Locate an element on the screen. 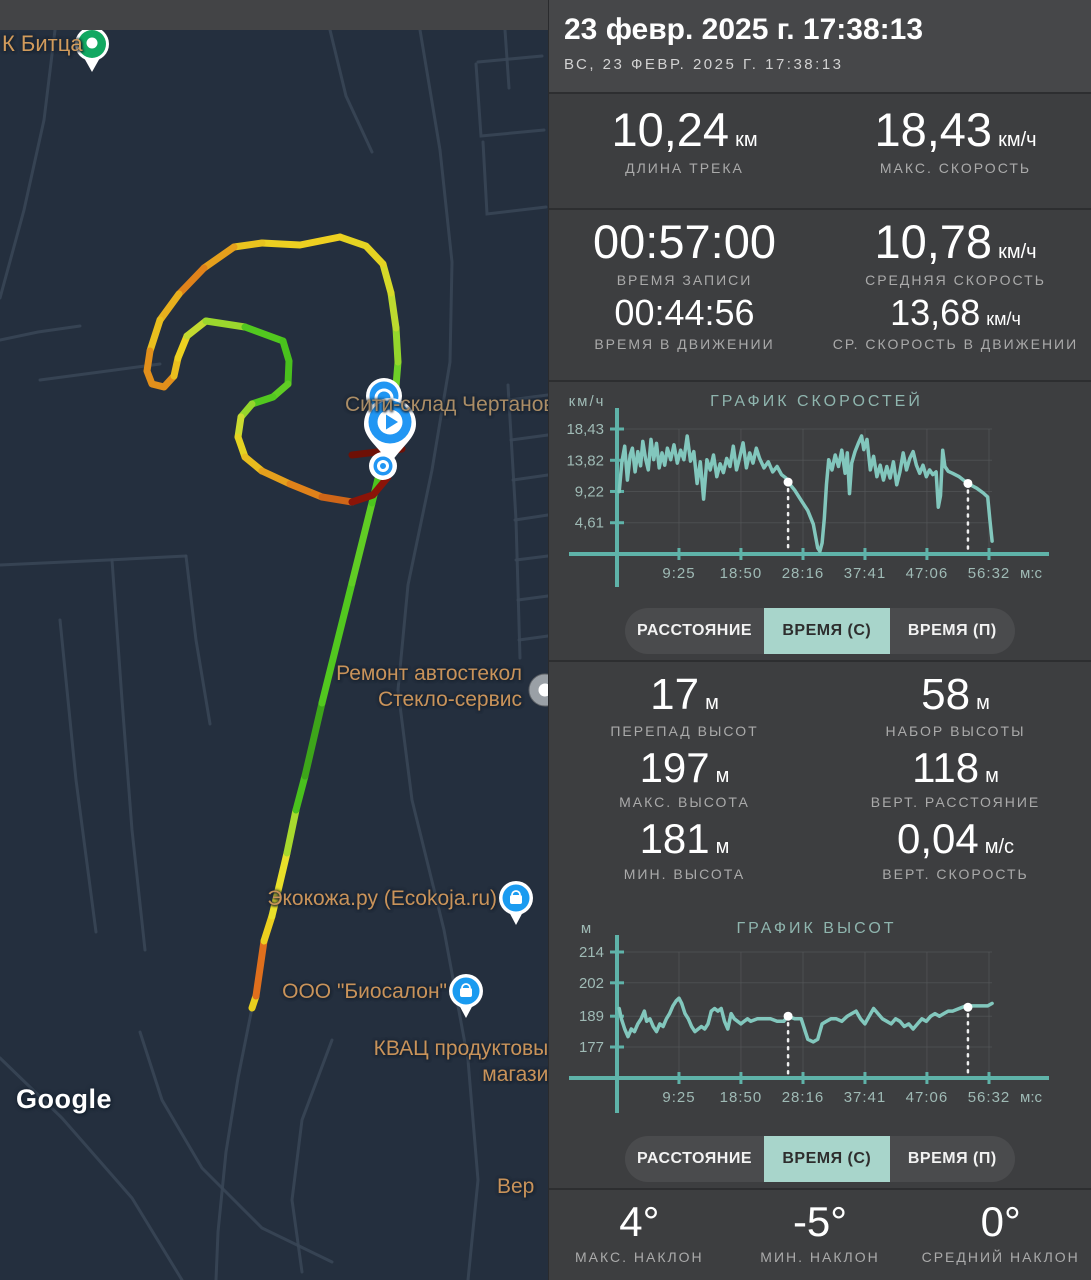  elev-drop-unit: м is located at coordinates (712, 703).